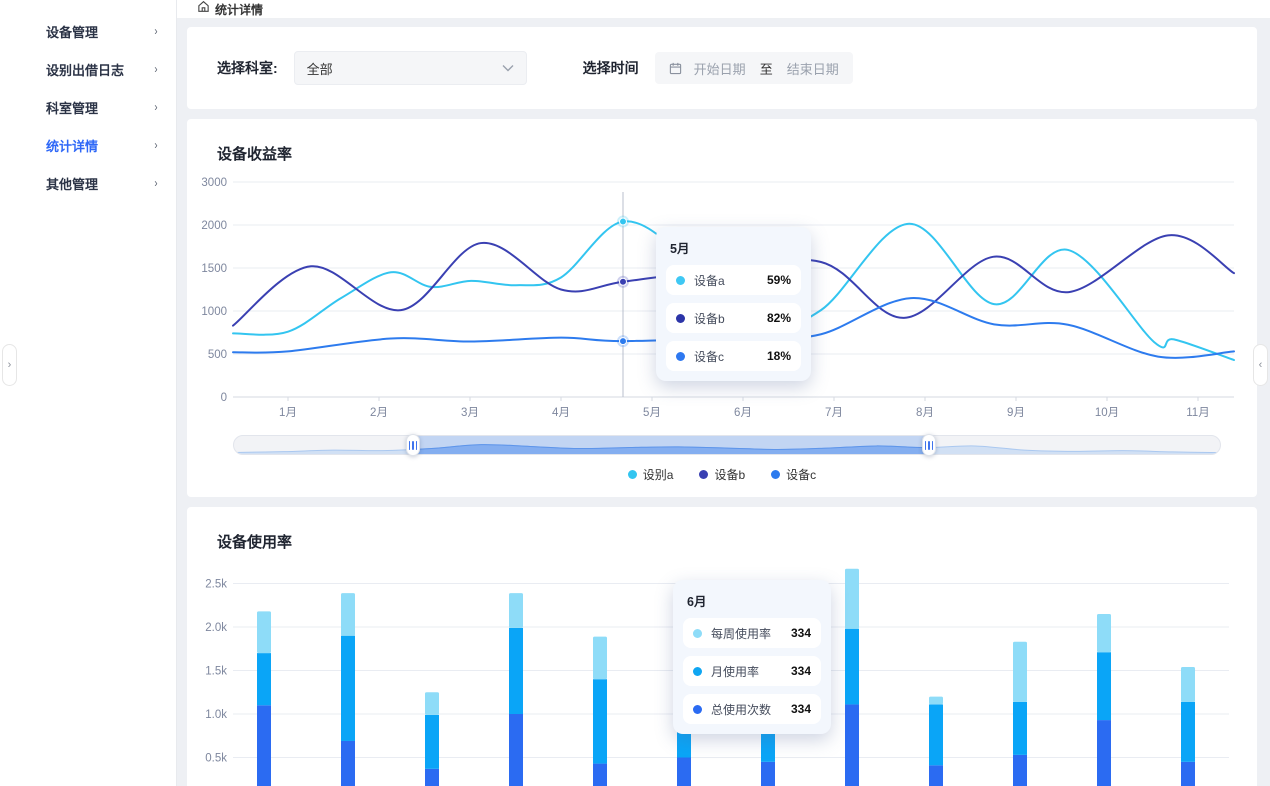 The width and height of the screenshot is (1270, 786). I want to click on dept-select-label: 选择科室:, so click(247, 68).